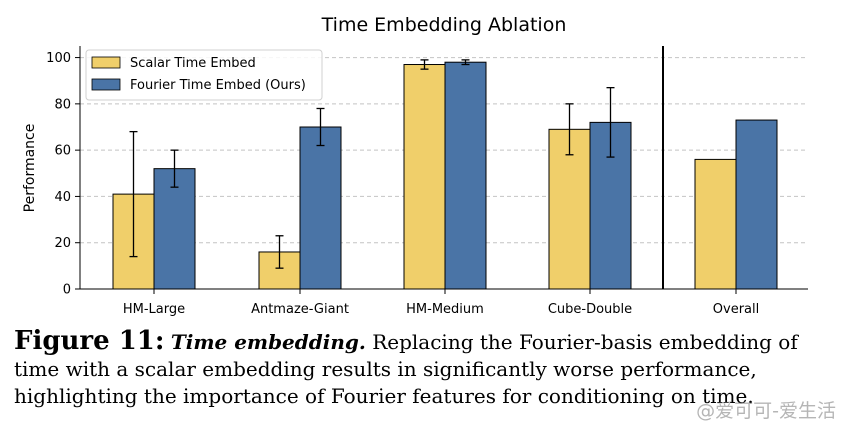  I want to click on y-tick-label: 20, so click(62, 243).